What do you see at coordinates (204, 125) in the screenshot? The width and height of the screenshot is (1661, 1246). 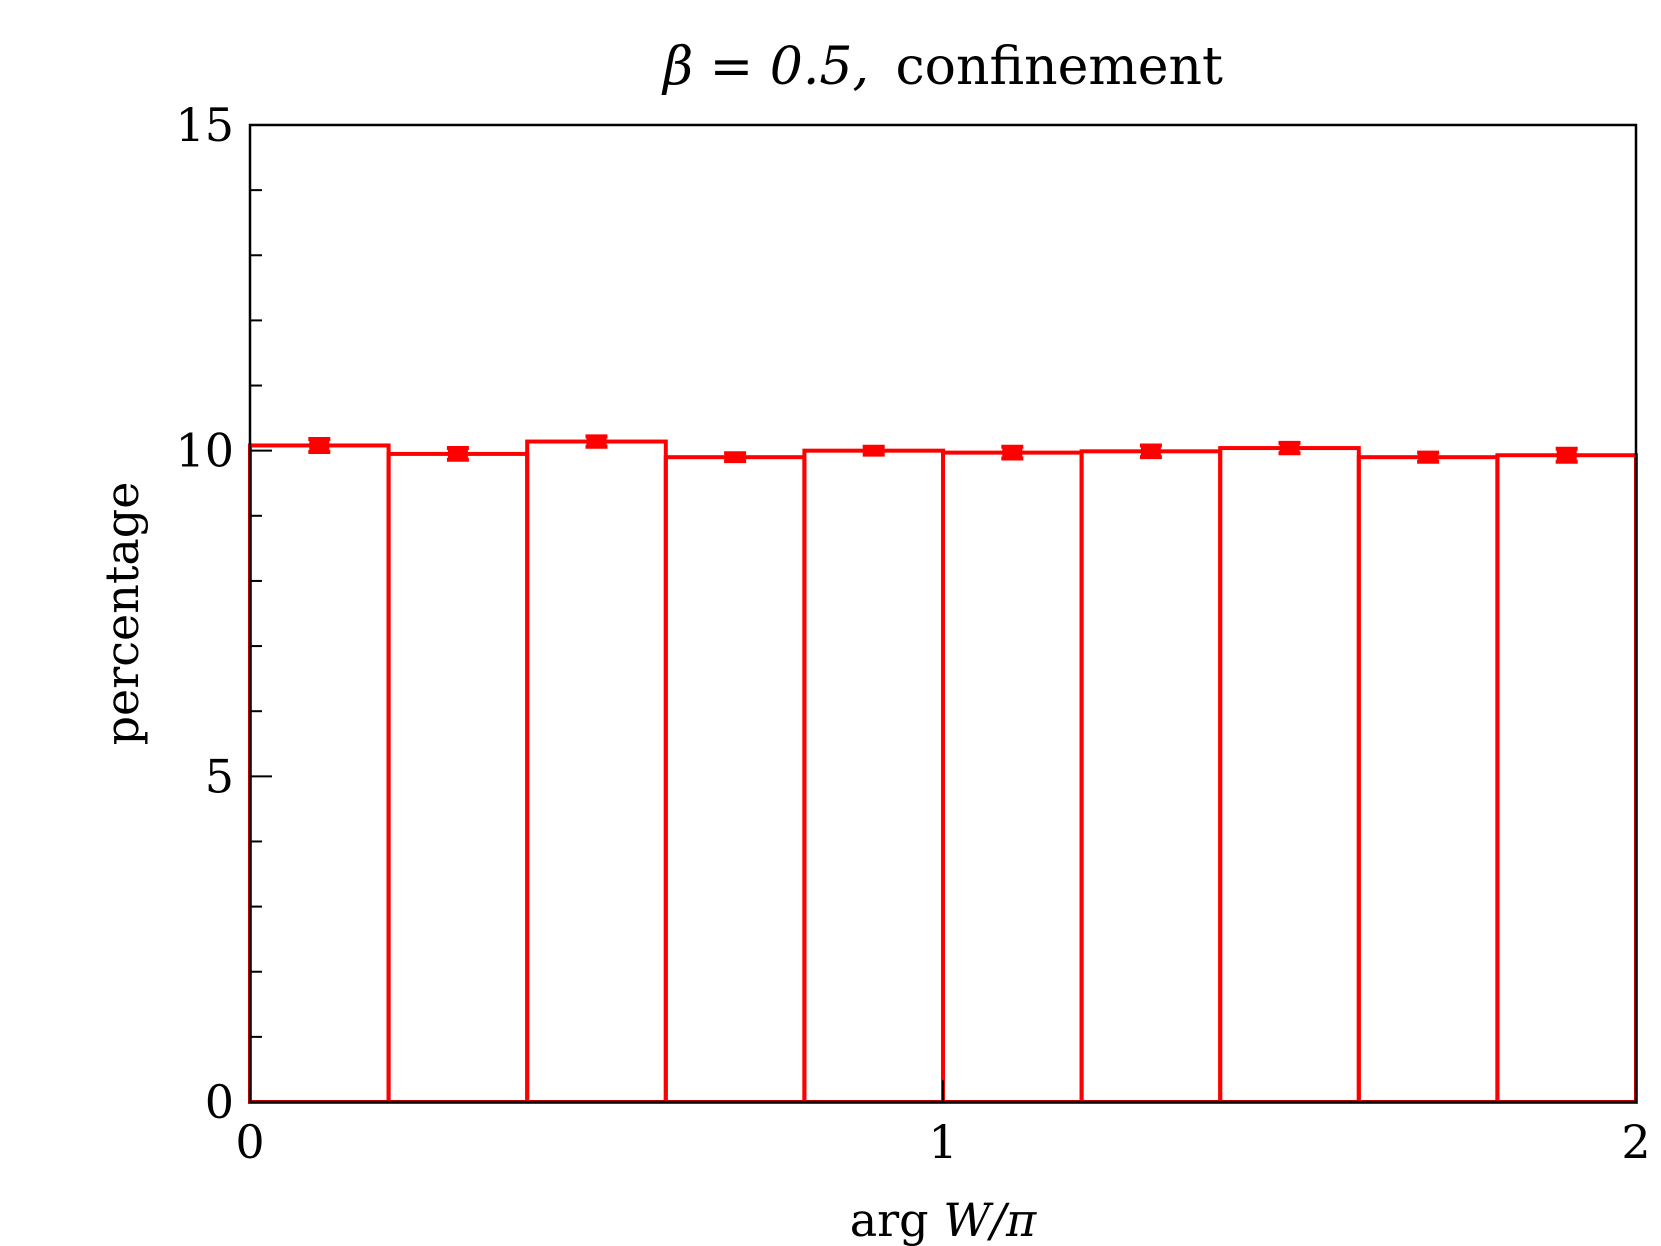 I see `y-tick-label: 15` at bounding box center [204, 125].